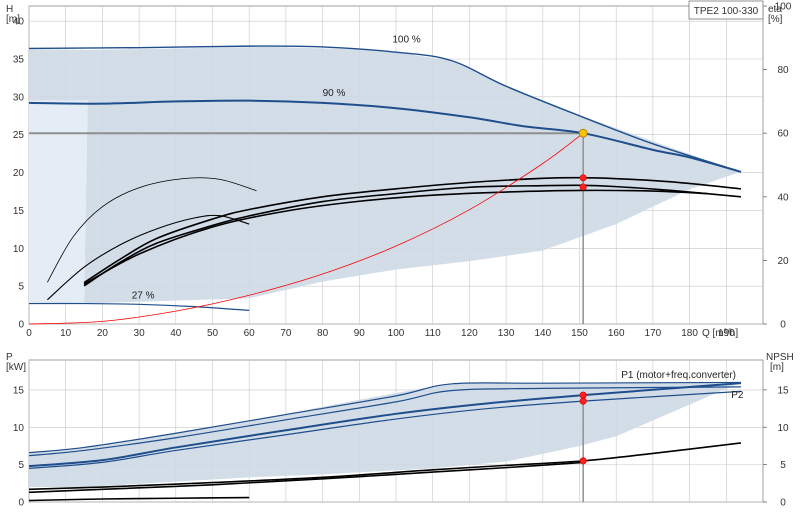 The image size is (800, 520). I want to click on x-tick-label: 160, so click(616, 333).